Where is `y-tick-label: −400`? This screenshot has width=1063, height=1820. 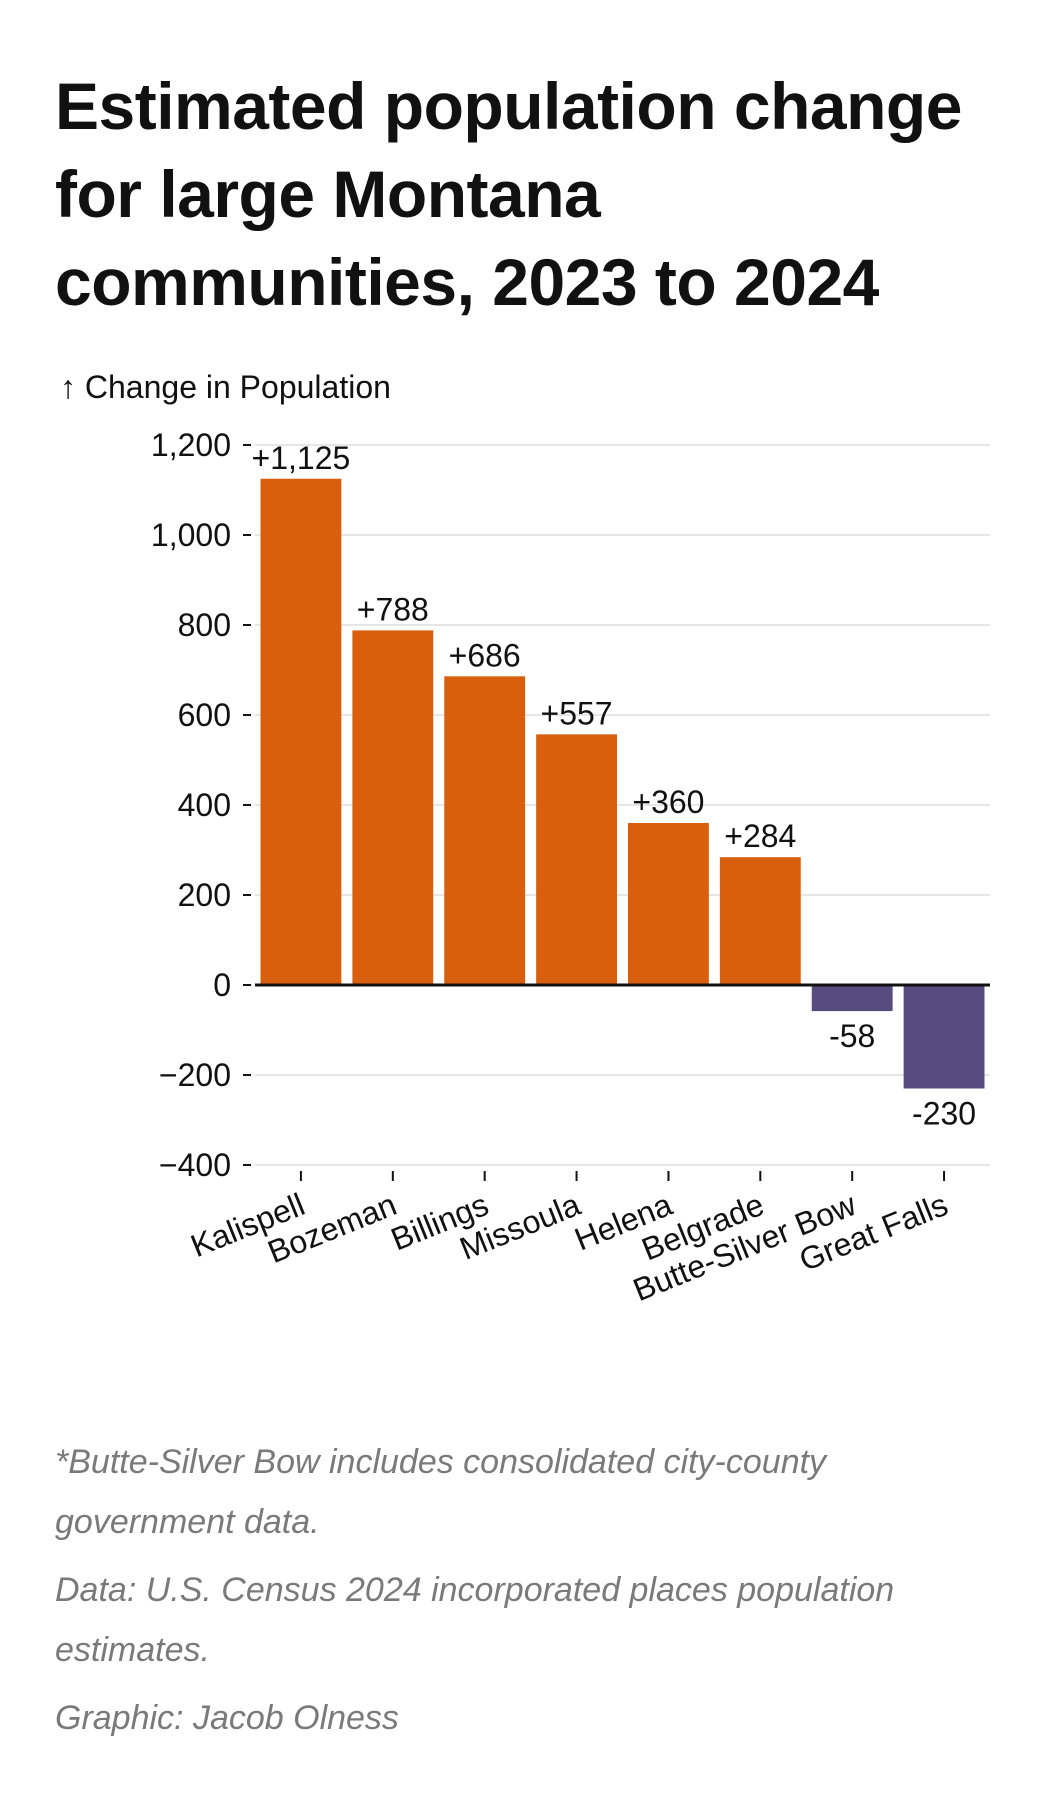 y-tick-label: −400 is located at coordinates (195, 1165).